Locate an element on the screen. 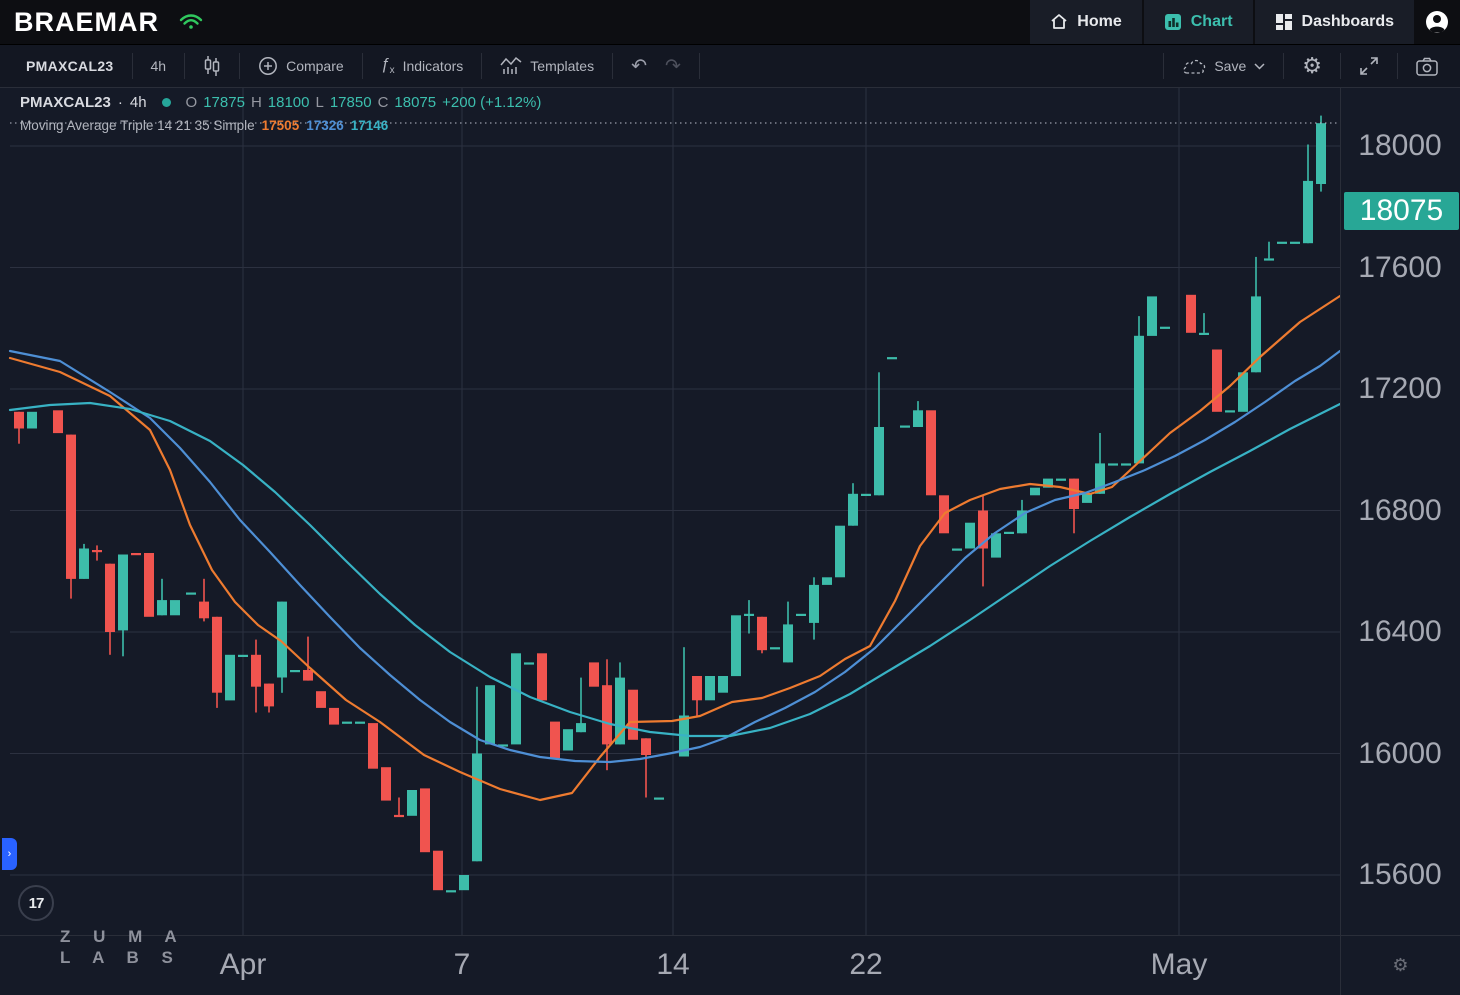 This screenshot has height=995, width=1460. compare-plus-icon is located at coordinates (268, 66).